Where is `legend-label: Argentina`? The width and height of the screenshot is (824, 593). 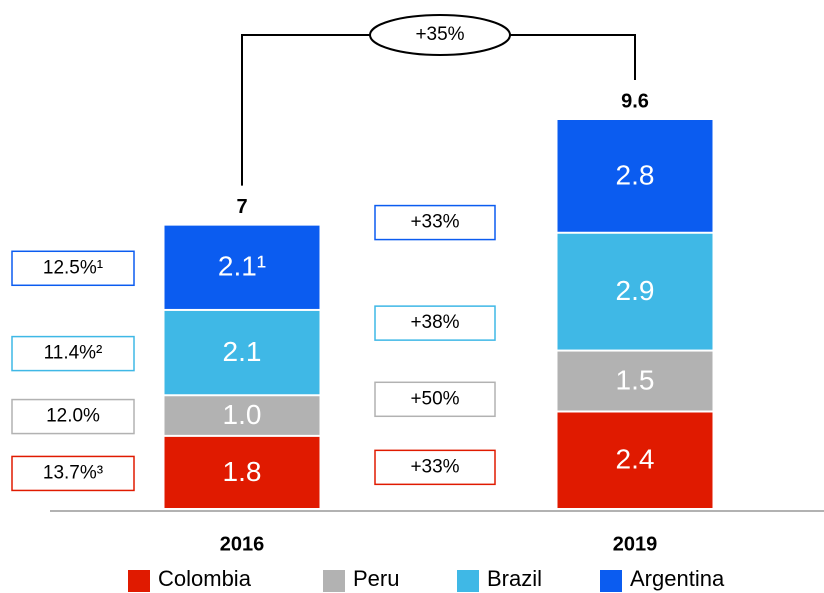 legend-label: Argentina is located at coordinates (677, 578).